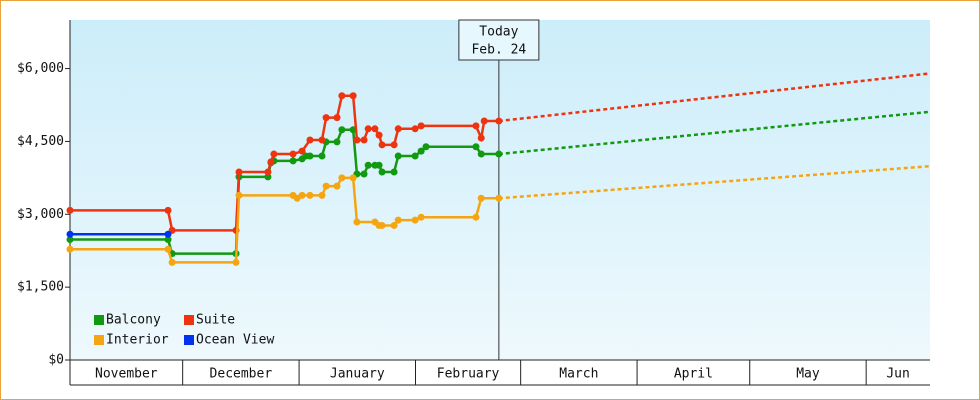 The width and height of the screenshot is (980, 400). Describe the element at coordinates (126, 374) in the screenshot. I see `x-tick-label: November` at that location.